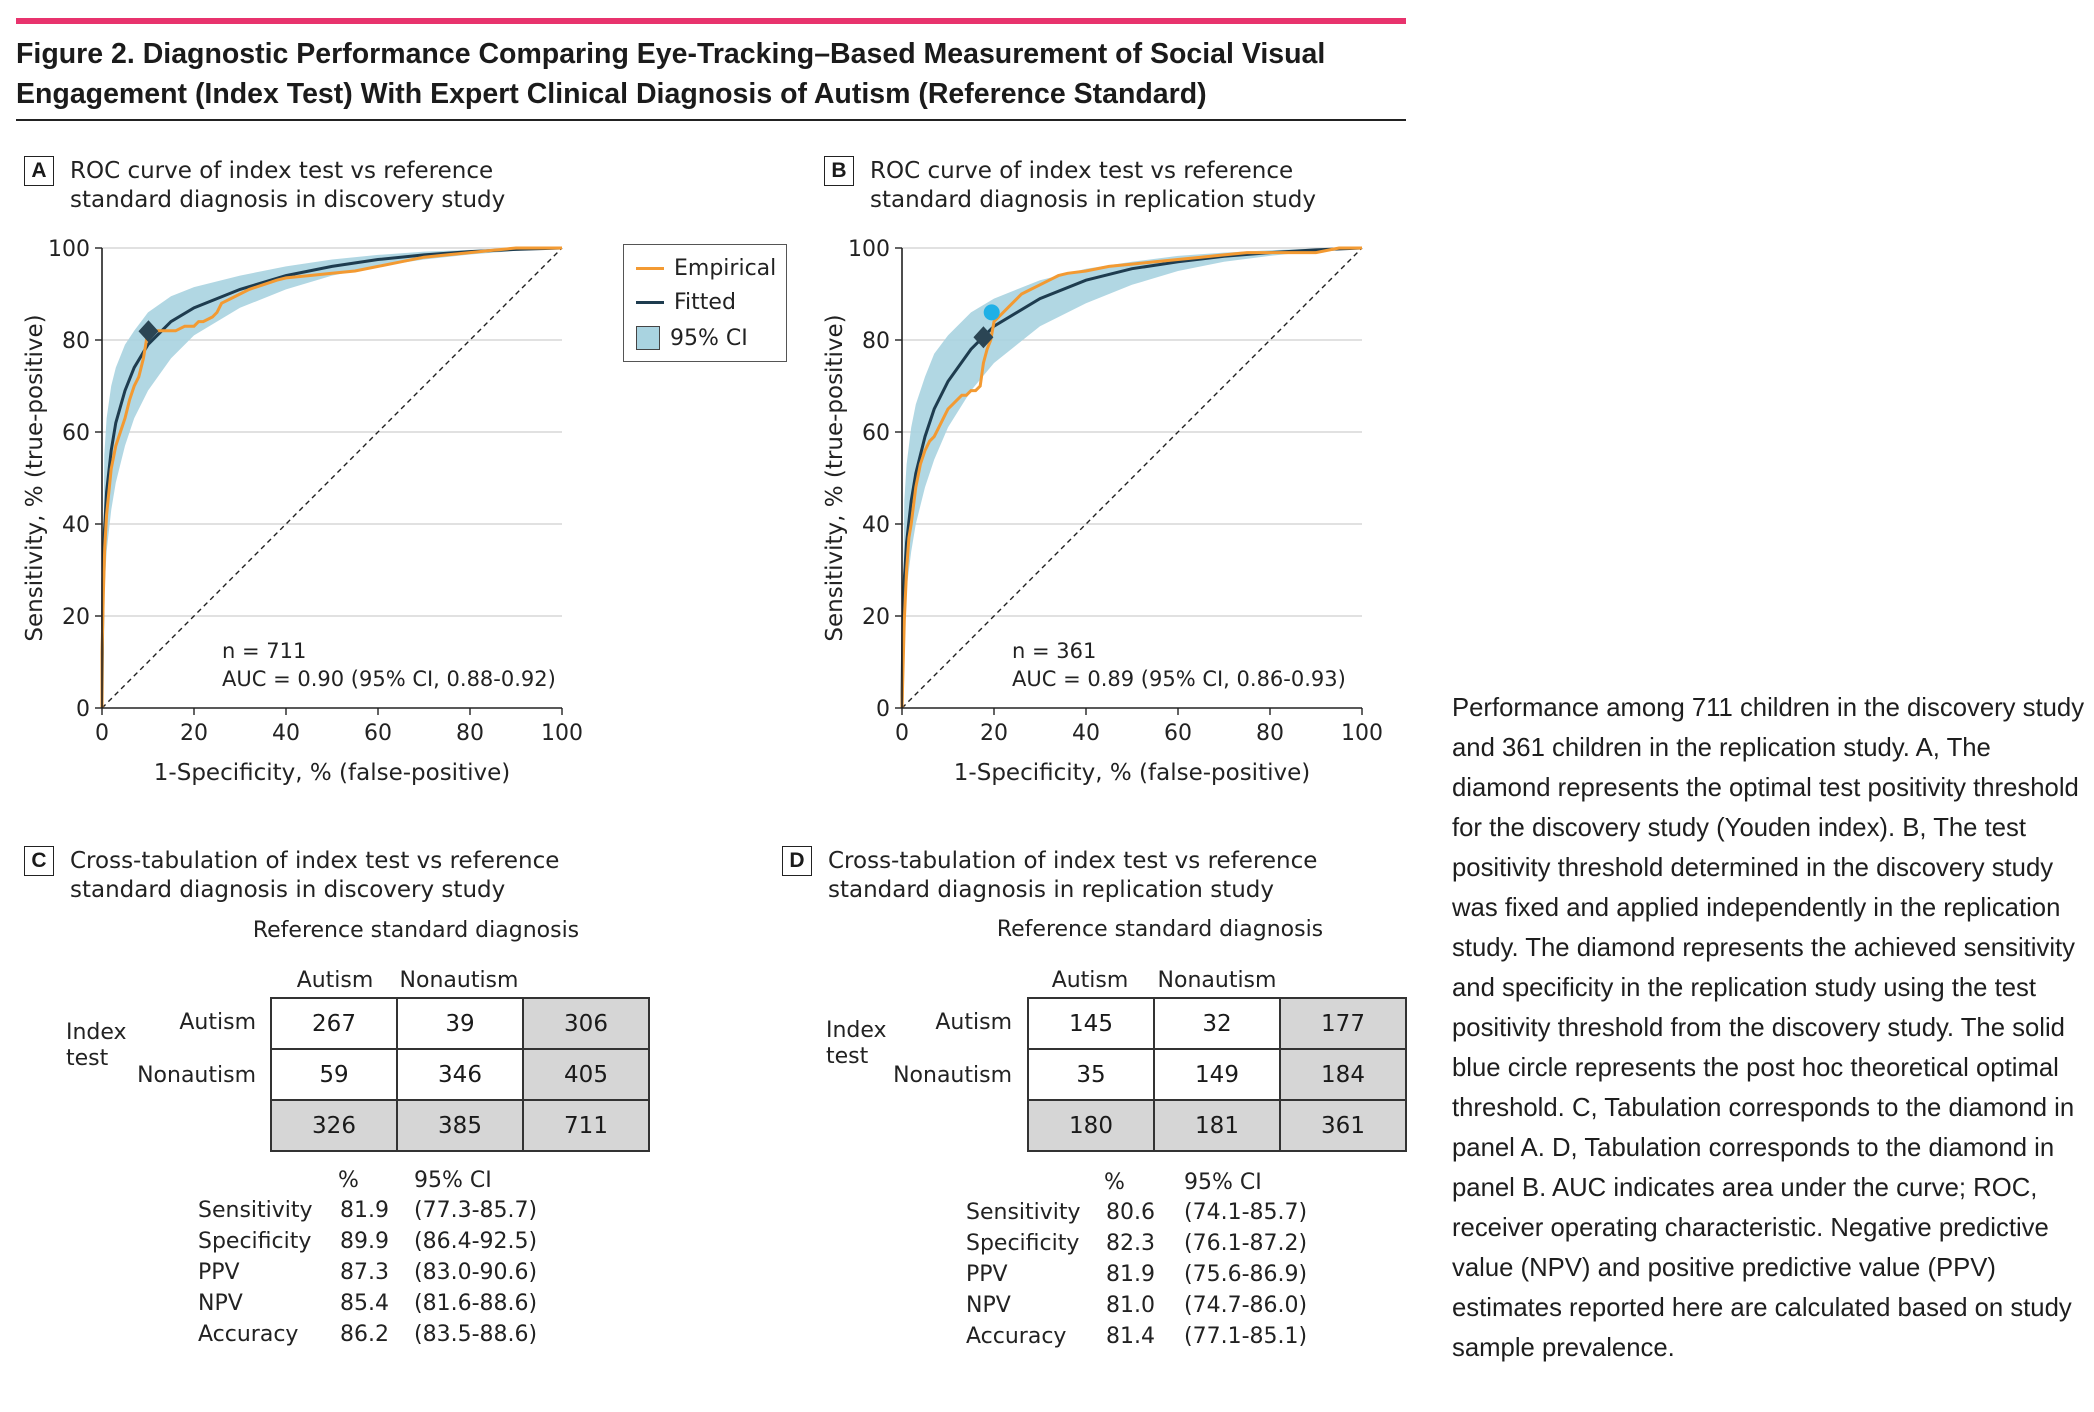 The image size is (2094, 1412). I want to click on table-c-cell: 59, so click(334, 1074).